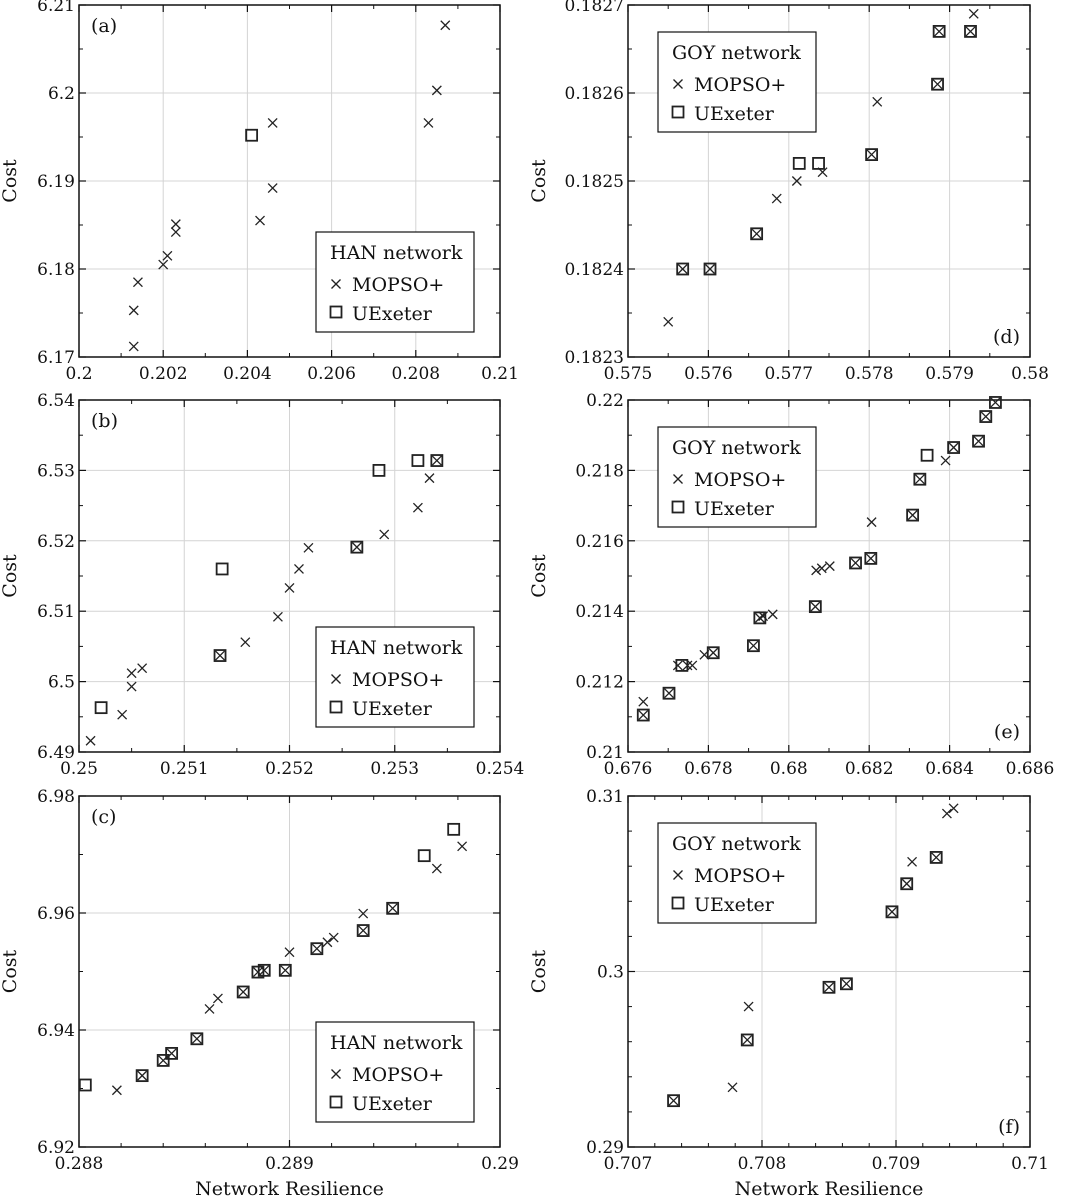  I want to click on panel-tag: (e), so click(1007, 732).